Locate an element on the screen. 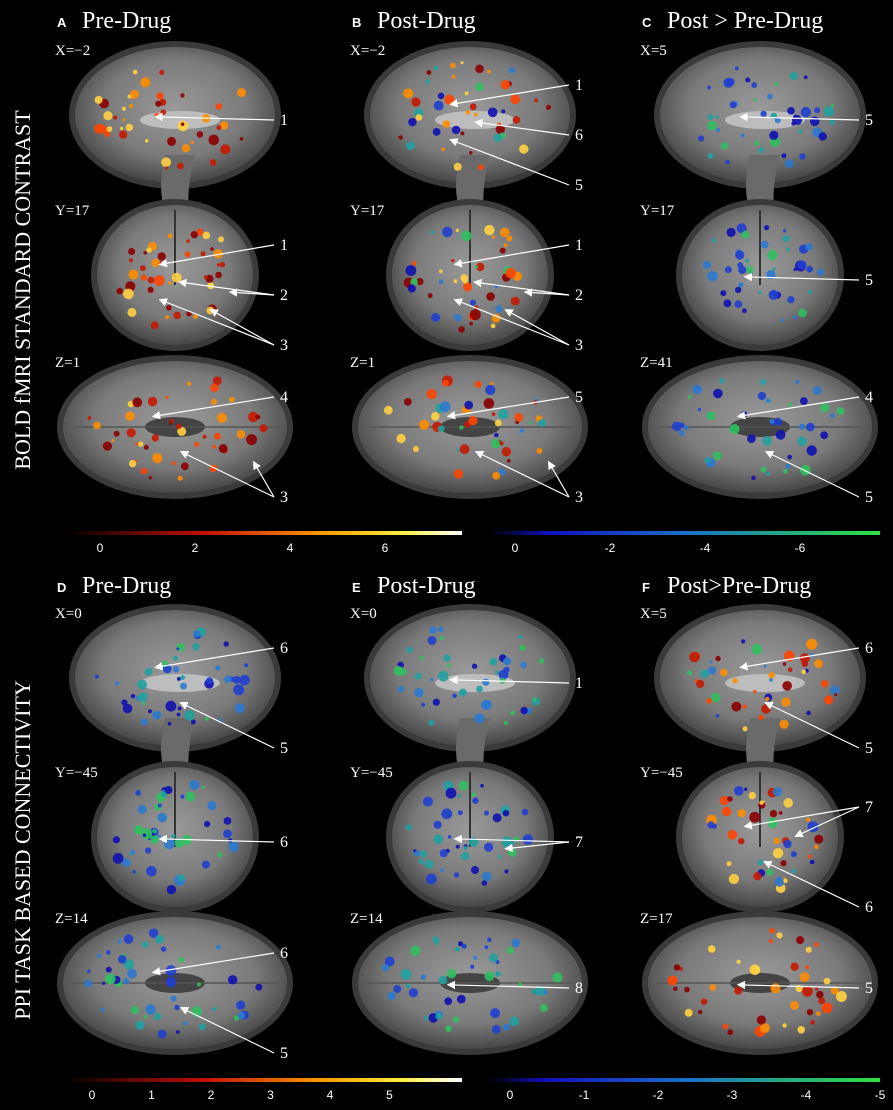 The height and width of the screenshot is (1110, 893). callout-number: 5 is located at coordinates (284, 1053).